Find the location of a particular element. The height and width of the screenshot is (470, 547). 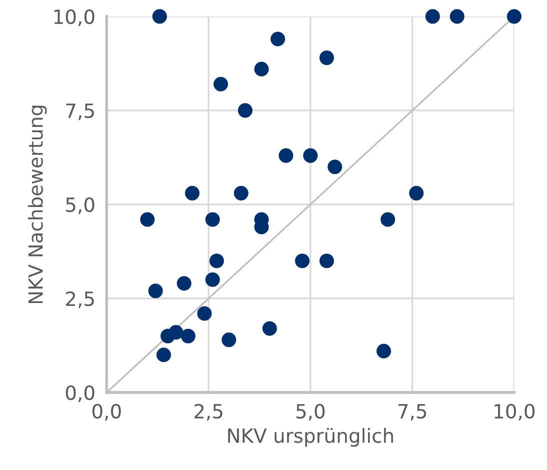

y-tick-label: 10,0 is located at coordinates (74, 17).